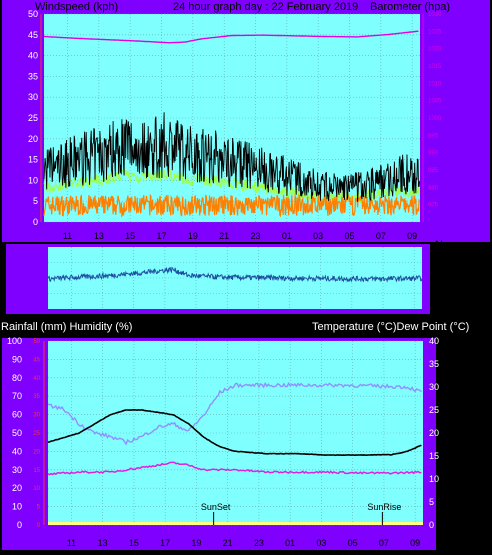  Describe the element at coordinates (36, 471) in the screenshot. I see `rain-tick-label: 15` at that location.